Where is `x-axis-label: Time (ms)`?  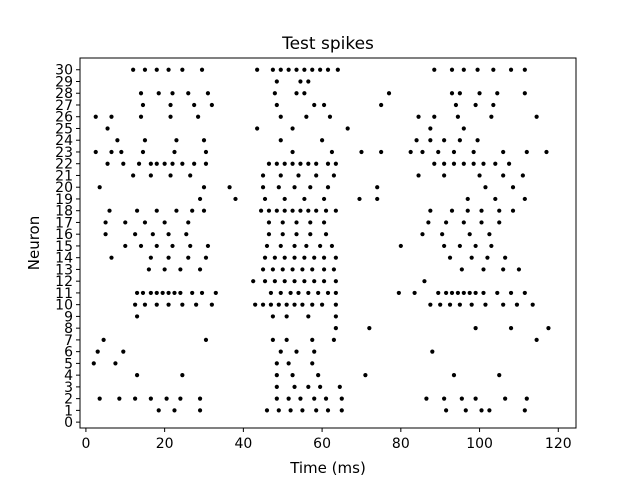 x-axis-label: Time (ms) is located at coordinates (327, 468).